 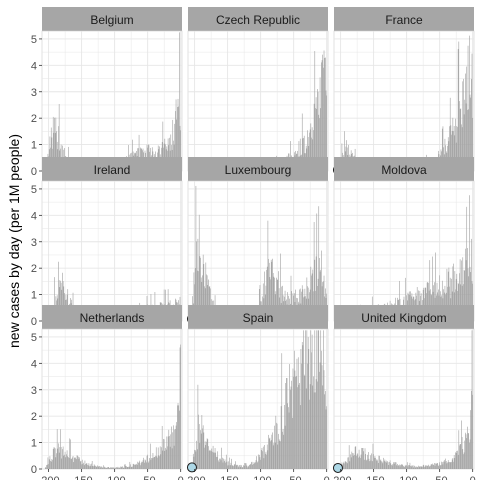 What do you see at coordinates (115, 477) in the screenshot?
I see `x-tick-label: -100` at bounding box center [115, 477].